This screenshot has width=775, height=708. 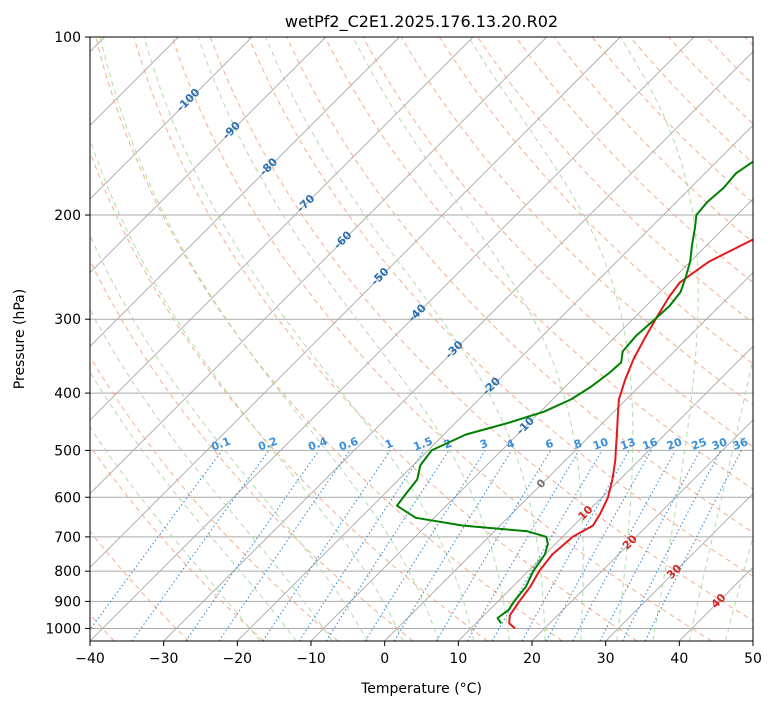 What do you see at coordinates (458, 659) in the screenshot?
I see `x-tick-label: 10` at bounding box center [458, 659].